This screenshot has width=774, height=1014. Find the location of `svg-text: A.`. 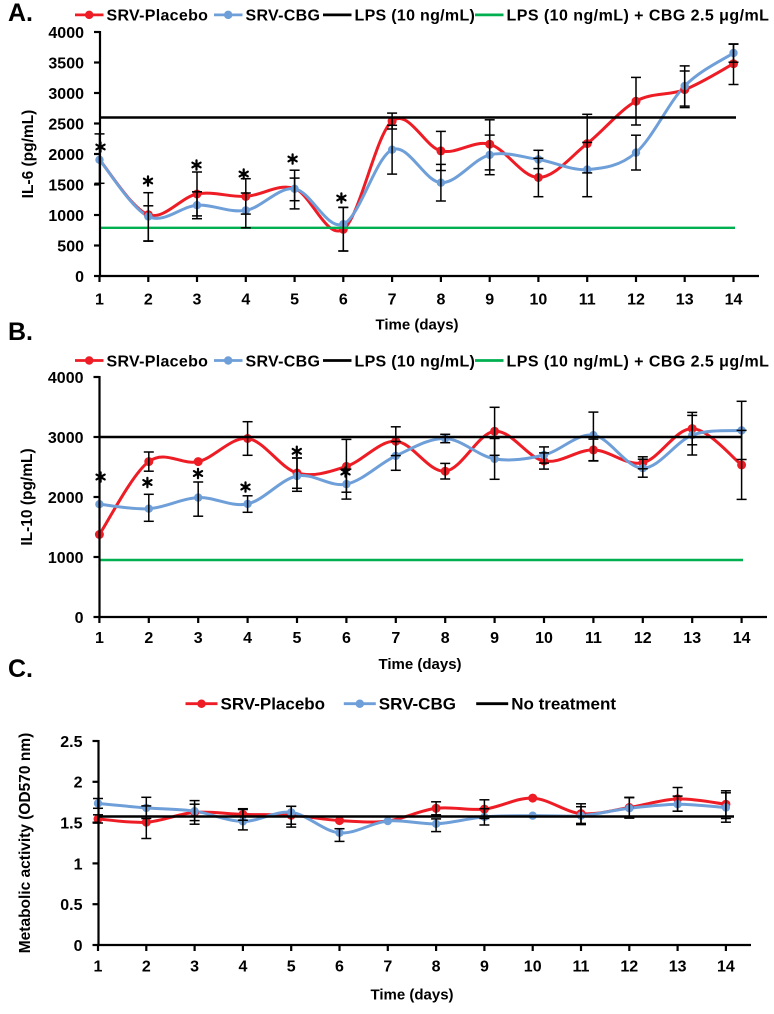

svg-text: A. is located at coordinates (20, 13).